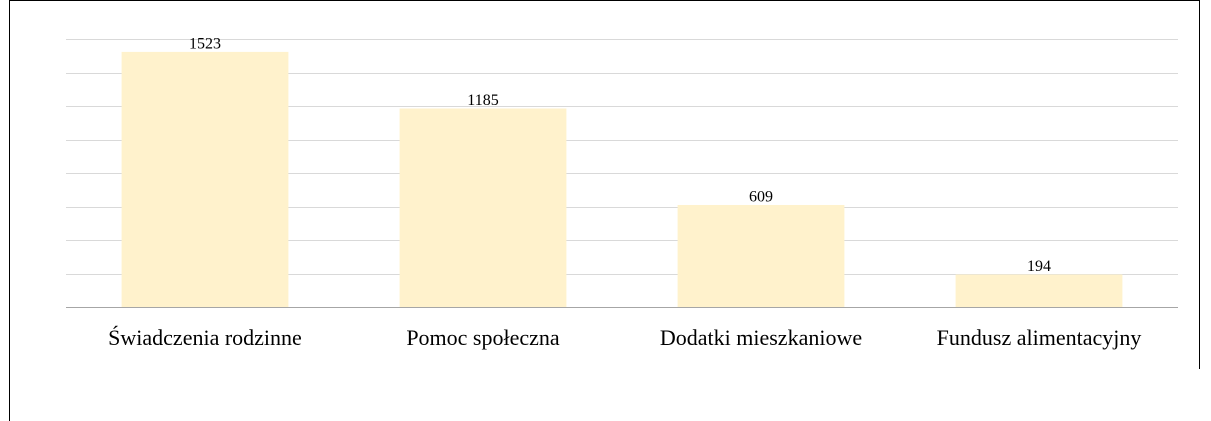  Describe the element at coordinates (205, 337) in the screenshot. I see `x-tick-label: Świadczenia rodzinne` at that location.